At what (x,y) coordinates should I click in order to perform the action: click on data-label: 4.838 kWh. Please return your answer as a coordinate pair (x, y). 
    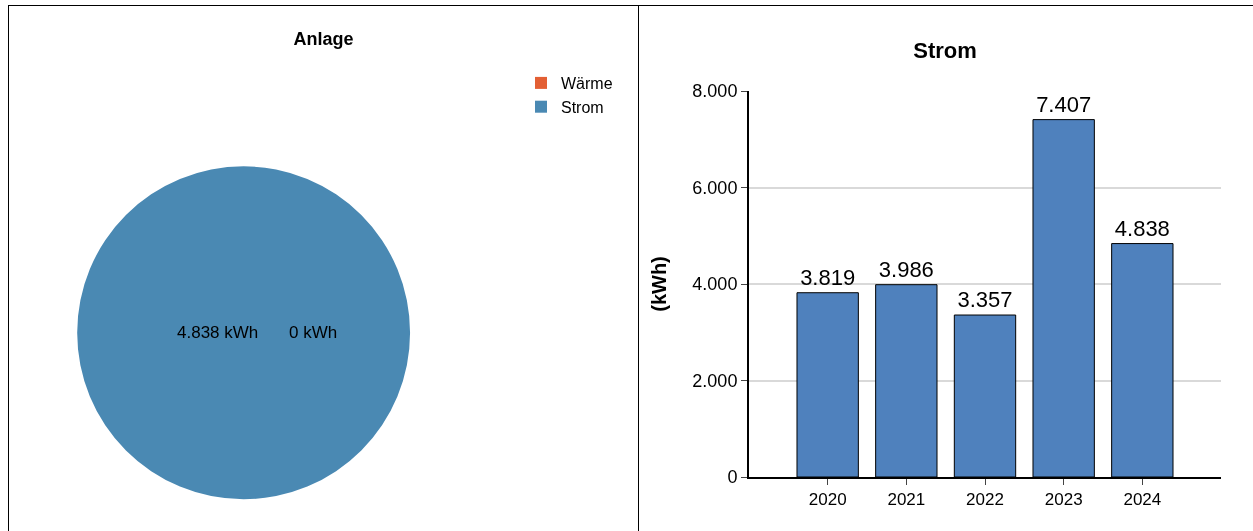
    Looking at the image, I should click on (218, 332).